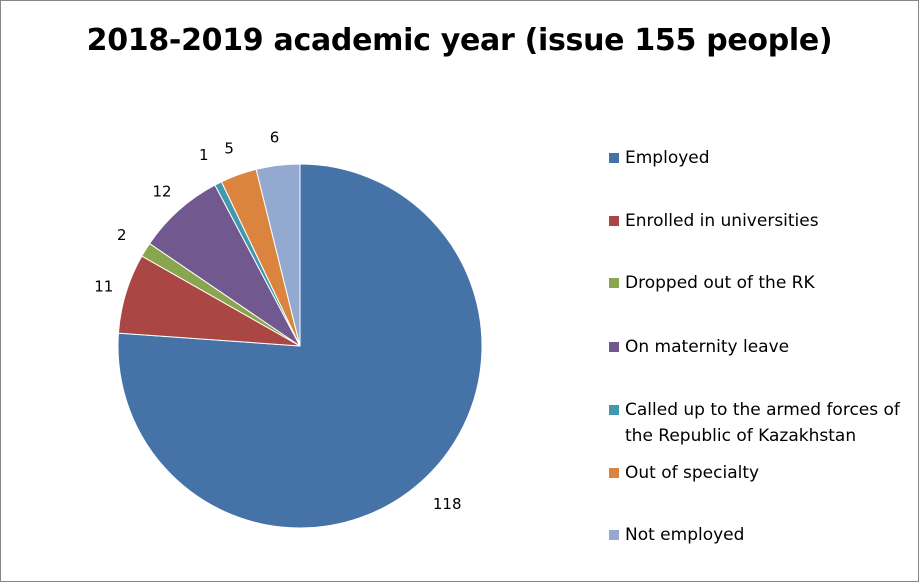  I want to click on legend-item-6: Out of specialty, so click(759, 473).